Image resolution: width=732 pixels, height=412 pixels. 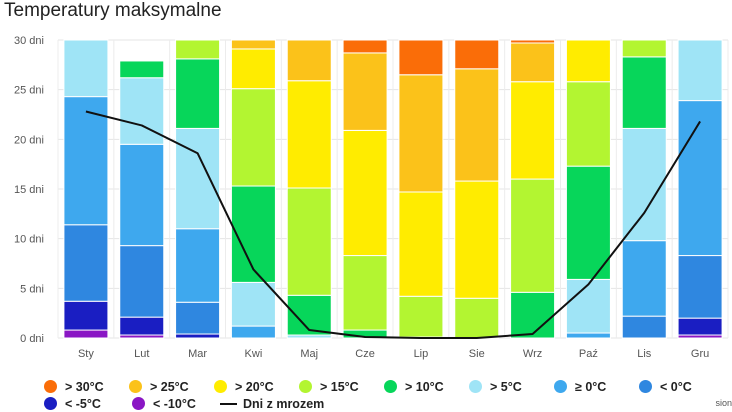 What do you see at coordinates (700, 189) in the screenshot?
I see `bar-stack-Gru` at bounding box center [700, 189].